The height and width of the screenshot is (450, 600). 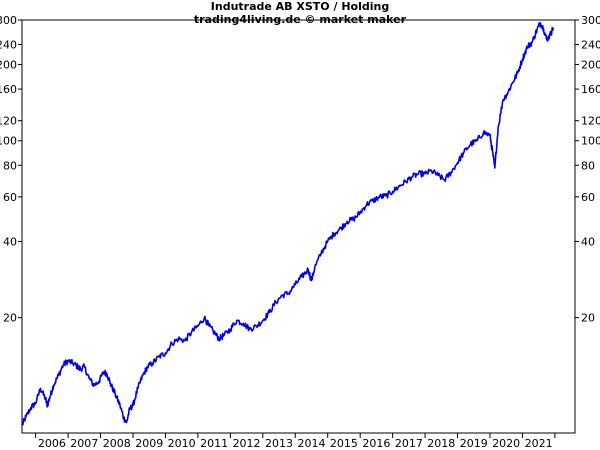 What do you see at coordinates (8, 121) in the screenshot?
I see `y-tick-label-left: 120` at bounding box center [8, 121].